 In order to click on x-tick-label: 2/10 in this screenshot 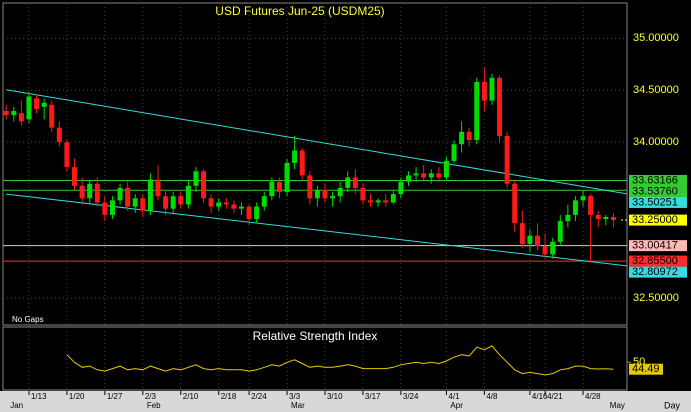, I will do `click(191, 396)`.